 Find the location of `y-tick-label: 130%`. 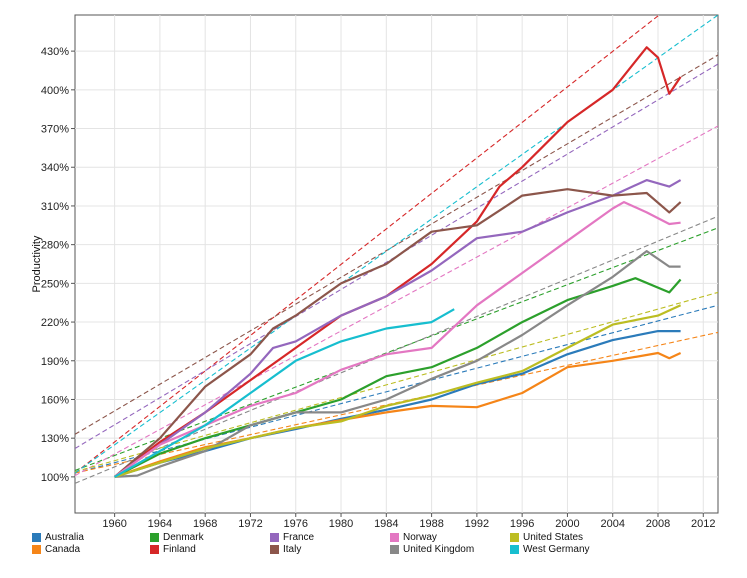

y-tick-label: 130% is located at coordinates (55, 439).